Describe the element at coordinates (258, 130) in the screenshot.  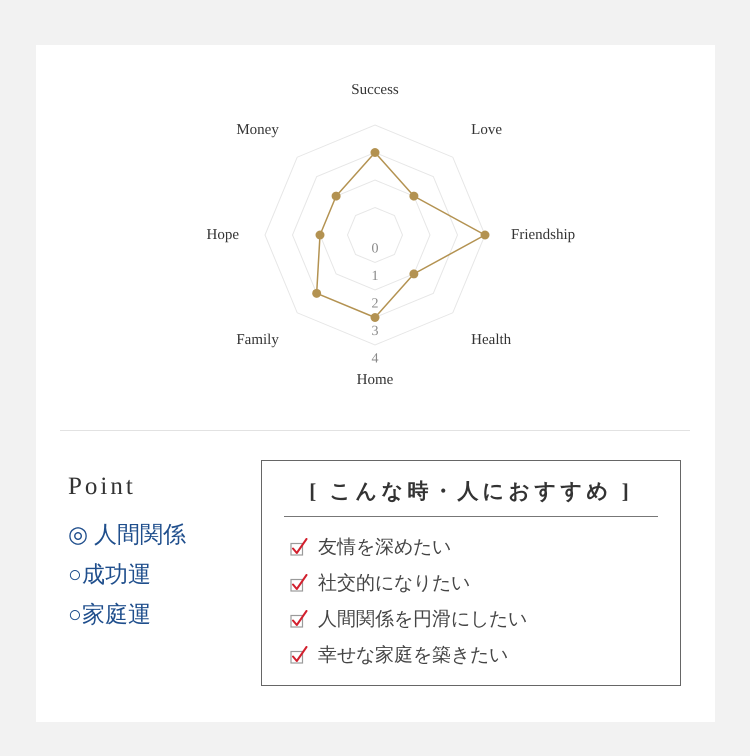
I see `spoke-label: Money` at that location.